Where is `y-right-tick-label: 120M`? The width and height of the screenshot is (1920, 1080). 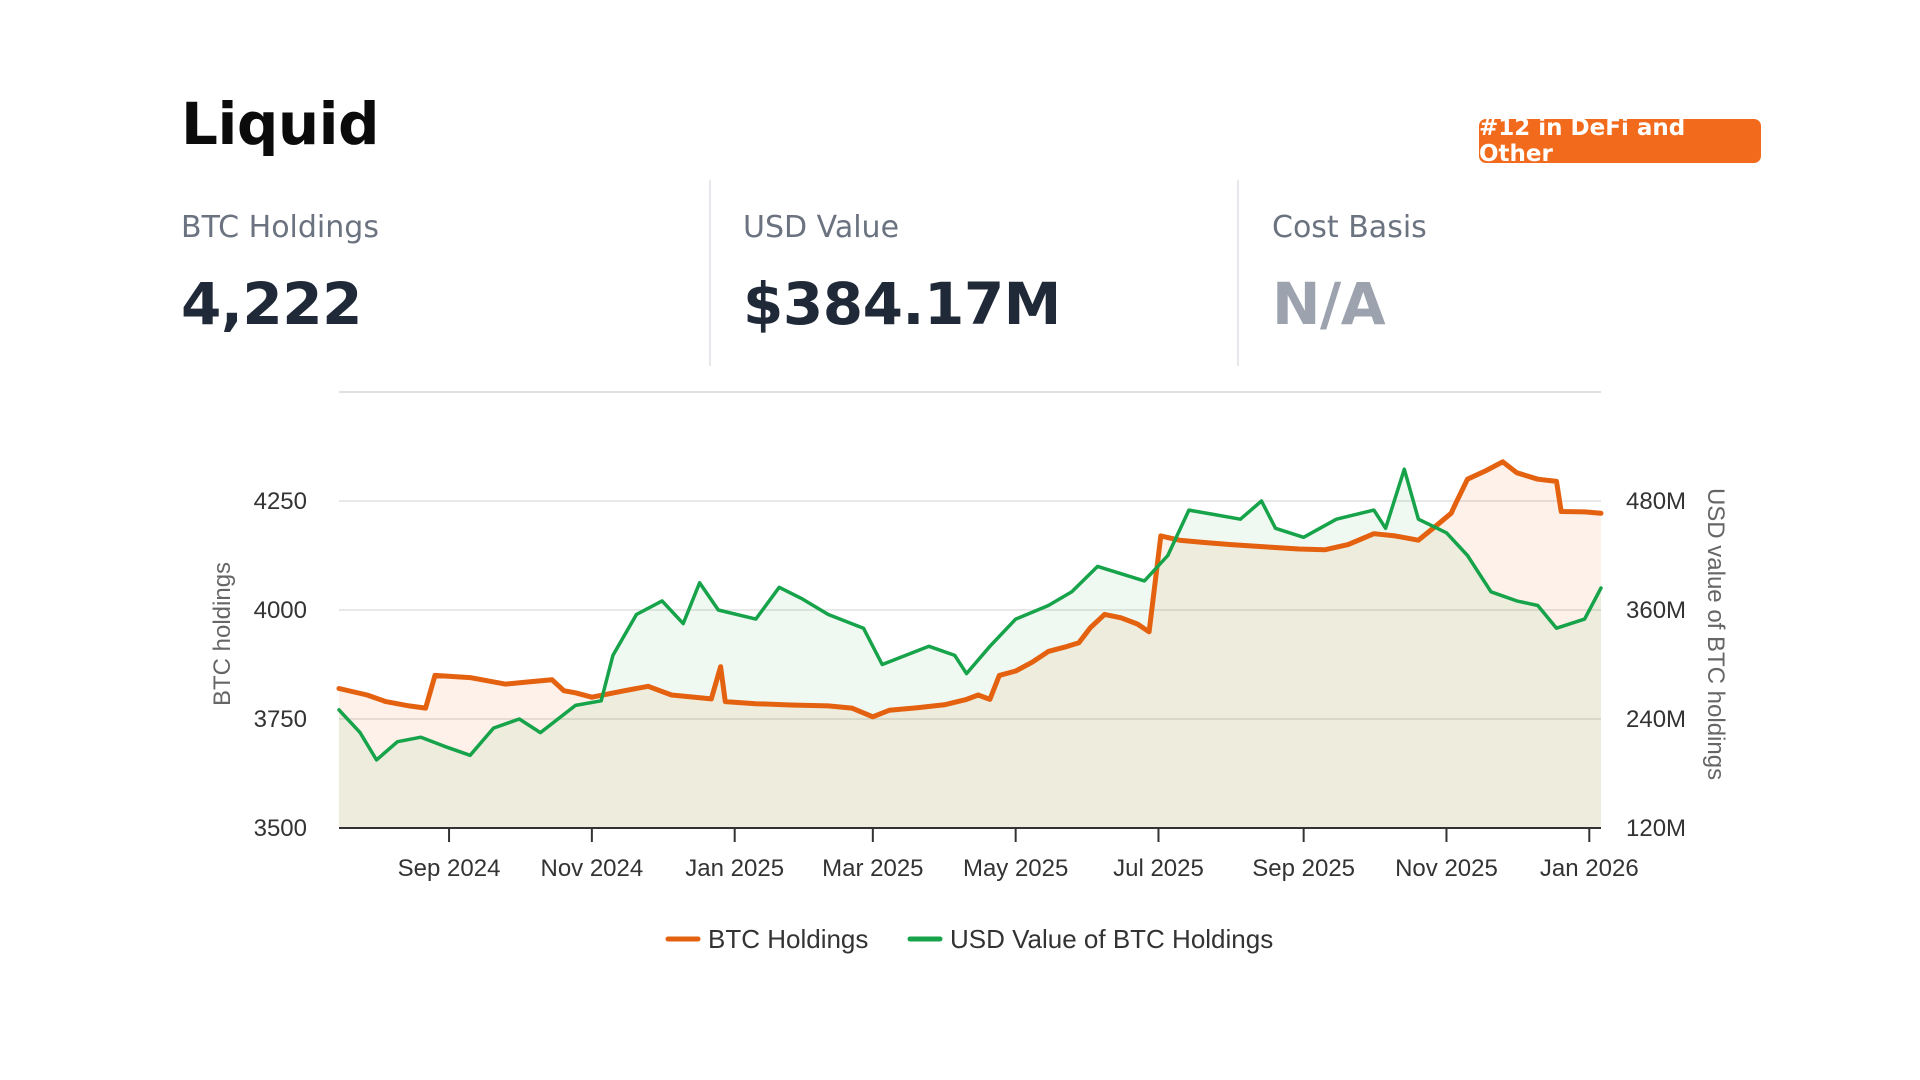 y-right-tick-label: 120M is located at coordinates (1656, 828).